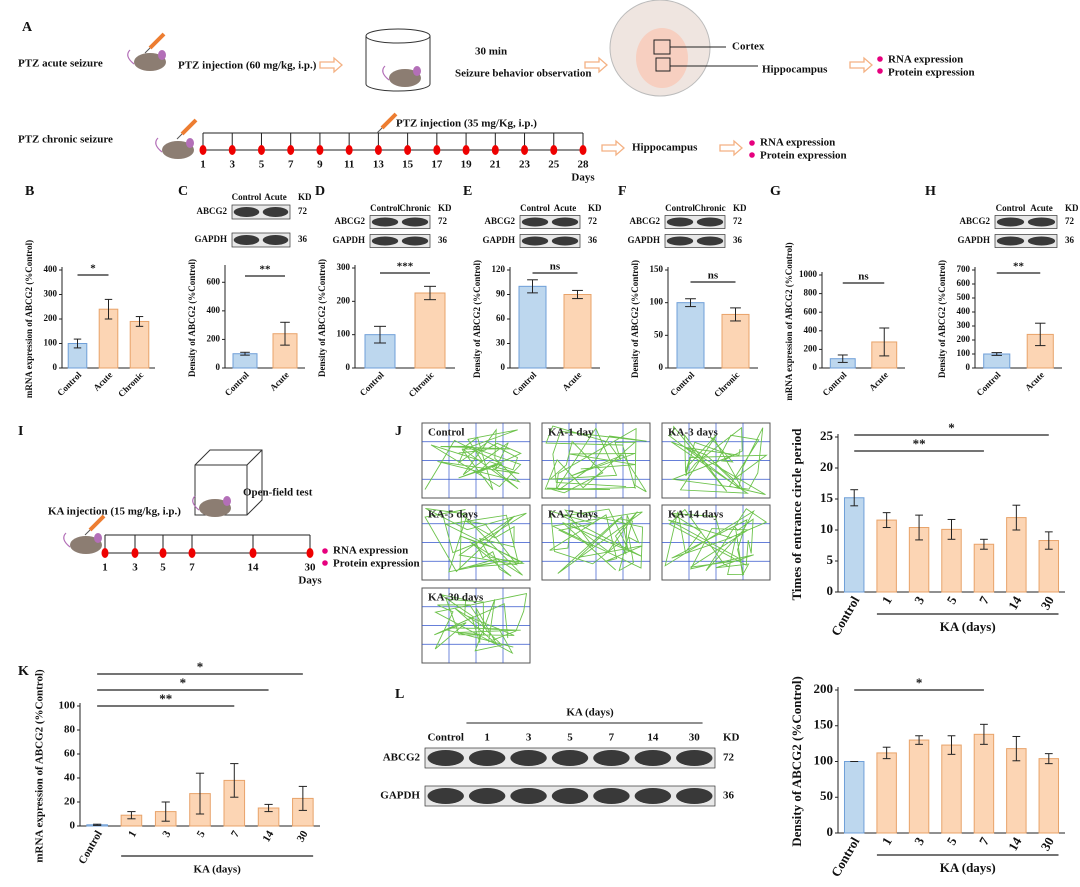 The width and height of the screenshot is (1080, 887). What do you see at coordinates (398, 36) in the screenshot?
I see `cylinder-top` at bounding box center [398, 36].